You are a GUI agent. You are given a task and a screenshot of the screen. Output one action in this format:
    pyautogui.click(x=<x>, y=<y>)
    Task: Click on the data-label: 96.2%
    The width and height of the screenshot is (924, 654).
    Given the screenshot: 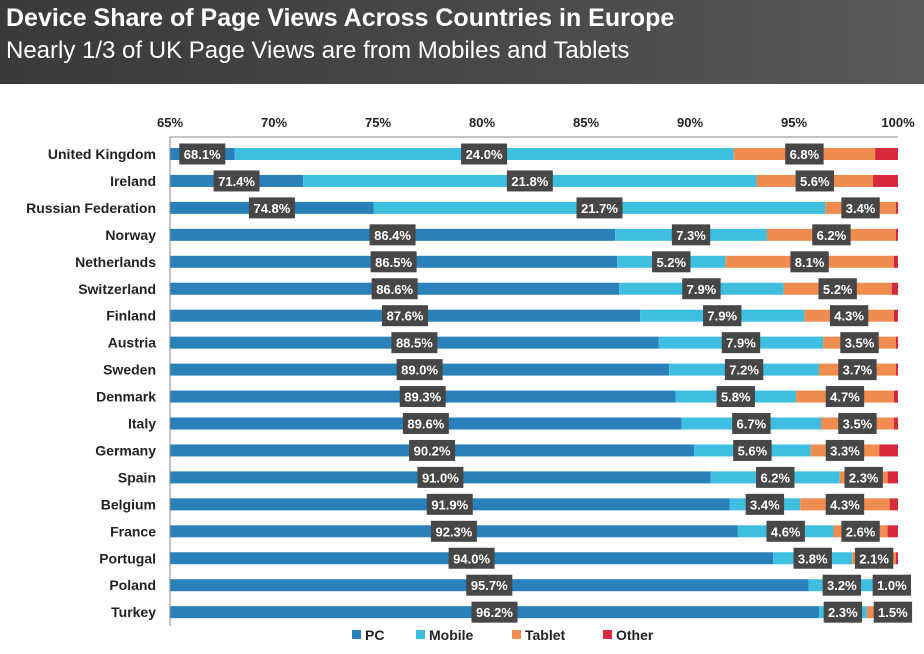 What is the action you would take?
    pyautogui.click(x=494, y=612)
    